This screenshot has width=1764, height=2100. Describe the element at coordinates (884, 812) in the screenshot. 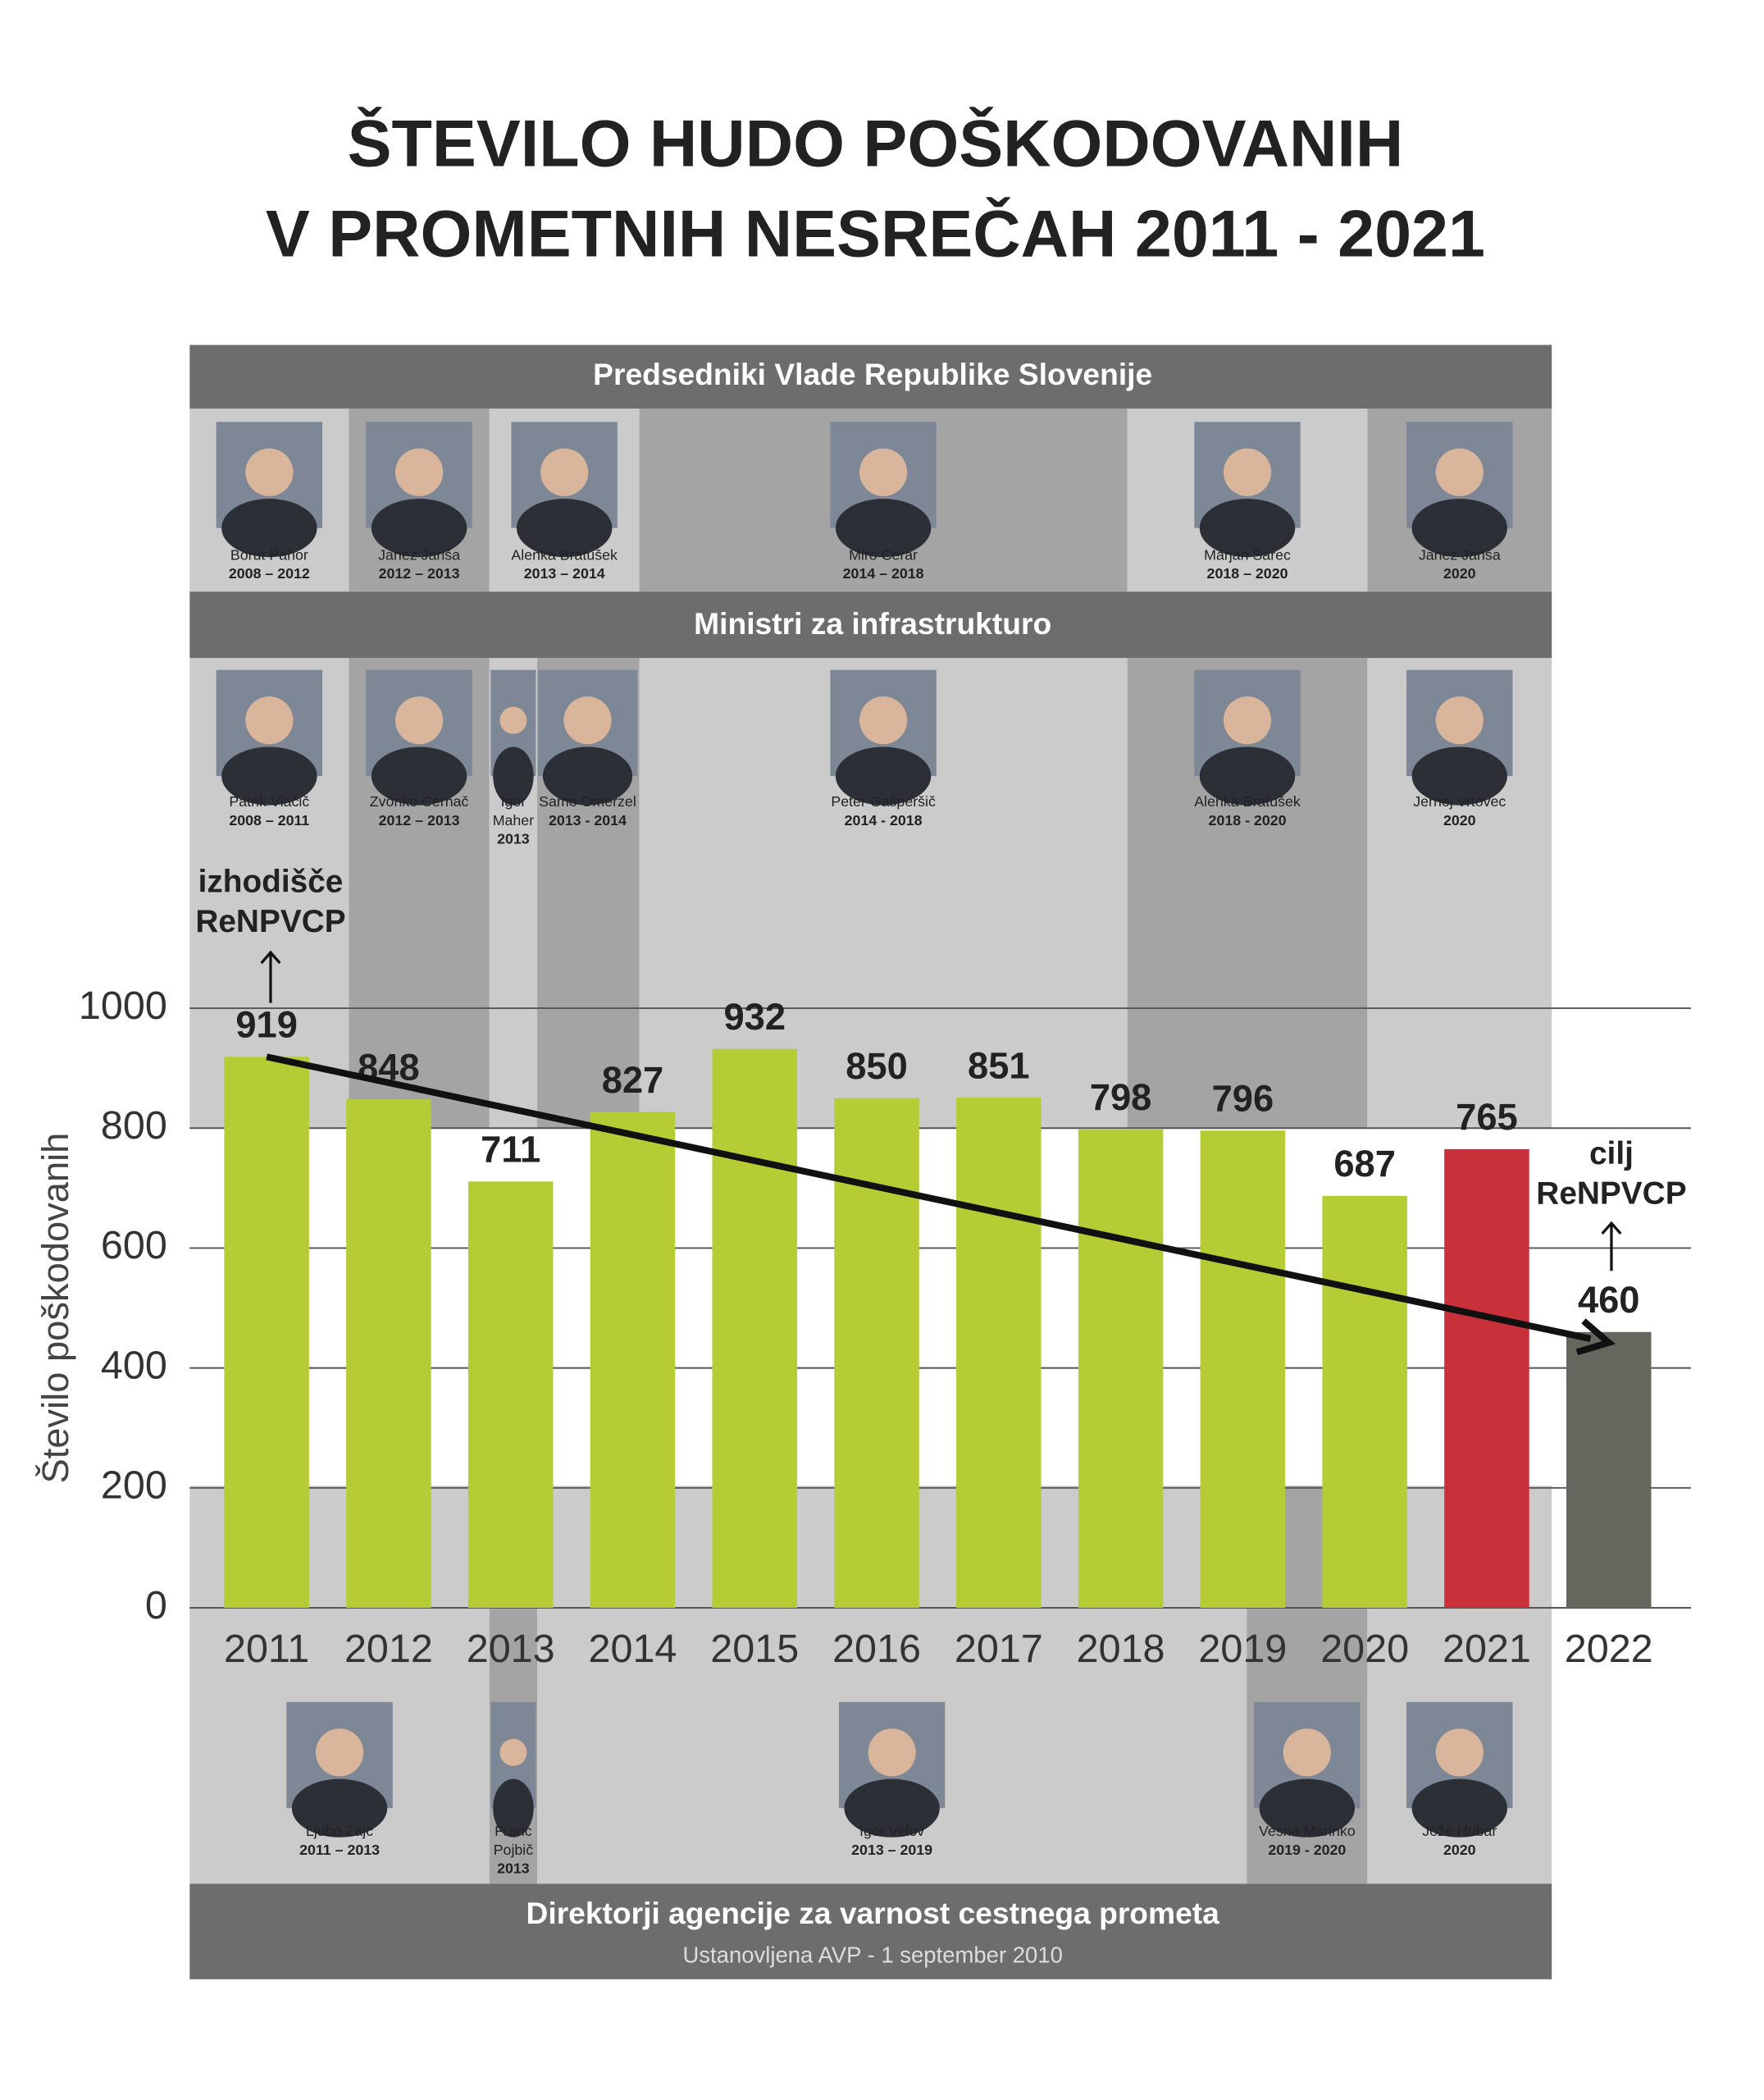

I see `person-text: Peter Gašperšič 2014 - 2018` at that location.